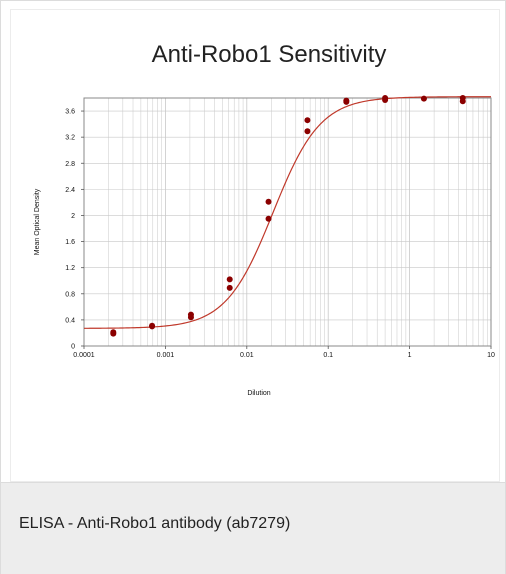 The width and height of the screenshot is (506, 574). I want to click on x-tick-label: 0.001, so click(166, 355).